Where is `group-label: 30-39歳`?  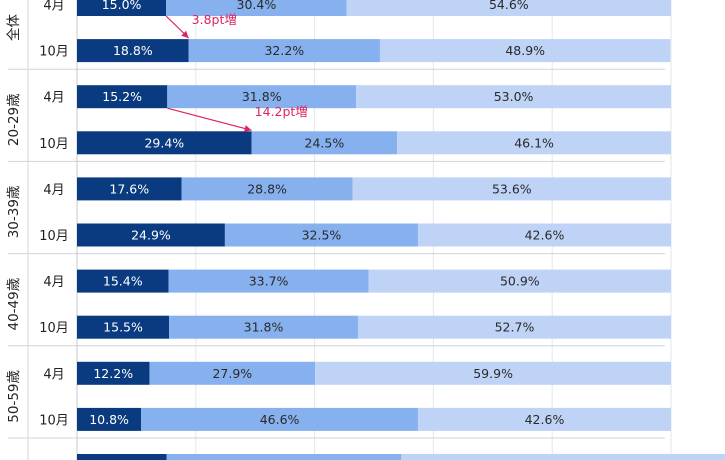 group-label: 30-39歳 is located at coordinates (14, 211).